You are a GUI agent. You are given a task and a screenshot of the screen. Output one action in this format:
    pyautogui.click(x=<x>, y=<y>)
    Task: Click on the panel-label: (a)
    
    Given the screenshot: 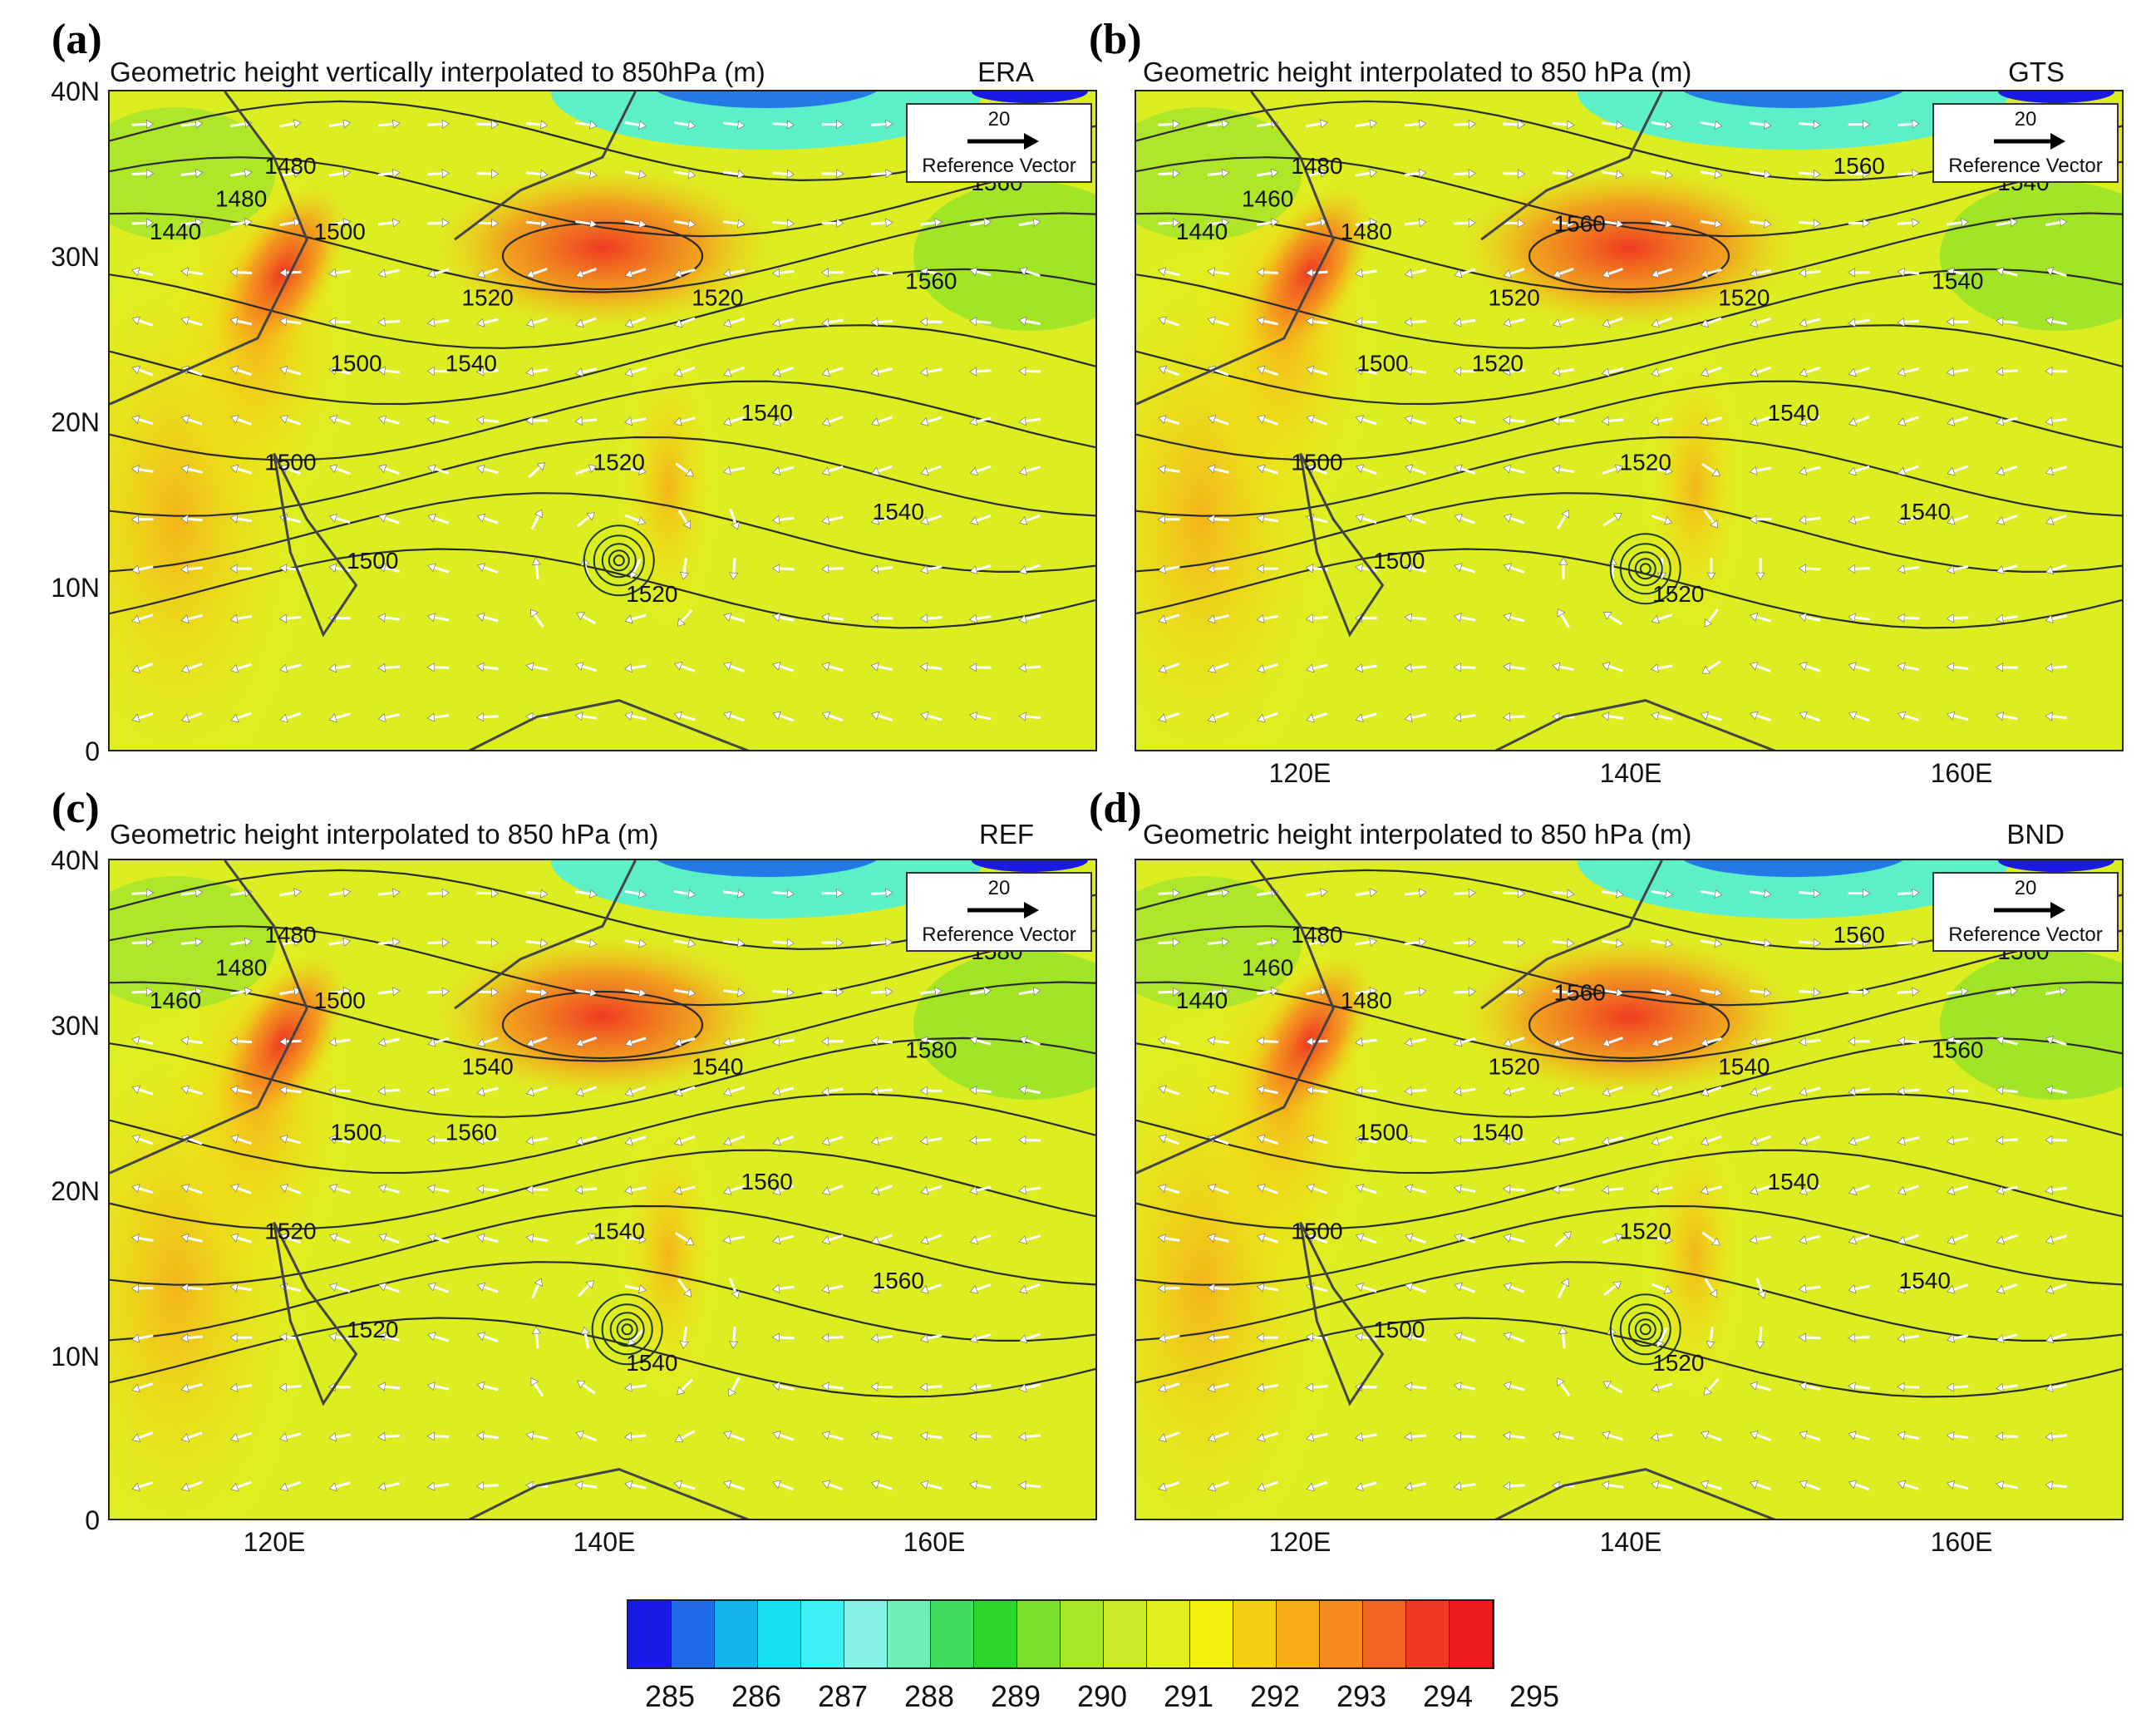 What is the action you would take?
    pyautogui.click(x=77, y=39)
    